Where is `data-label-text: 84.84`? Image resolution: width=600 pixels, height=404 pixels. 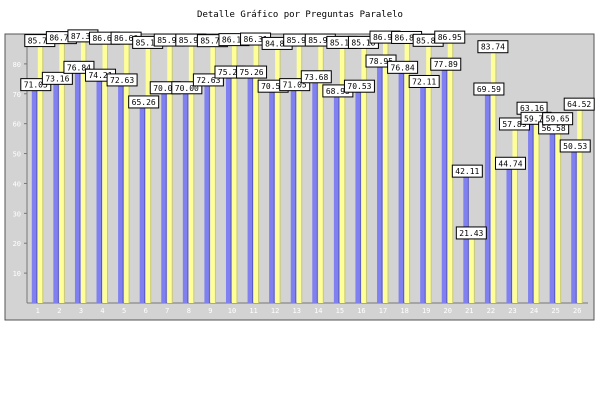 data-label-text: 84.84 is located at coordinates (277, 43).